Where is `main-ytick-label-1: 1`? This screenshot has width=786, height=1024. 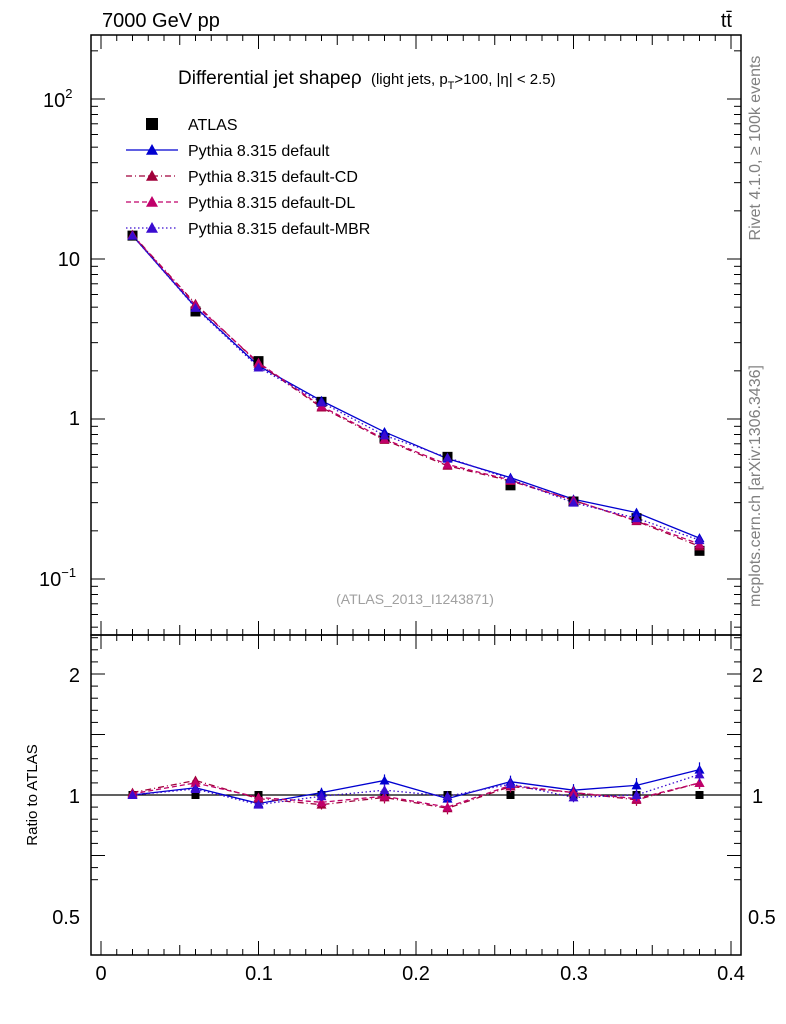 main-ytick-label-1: 1 is located at coordinates (74, 419).